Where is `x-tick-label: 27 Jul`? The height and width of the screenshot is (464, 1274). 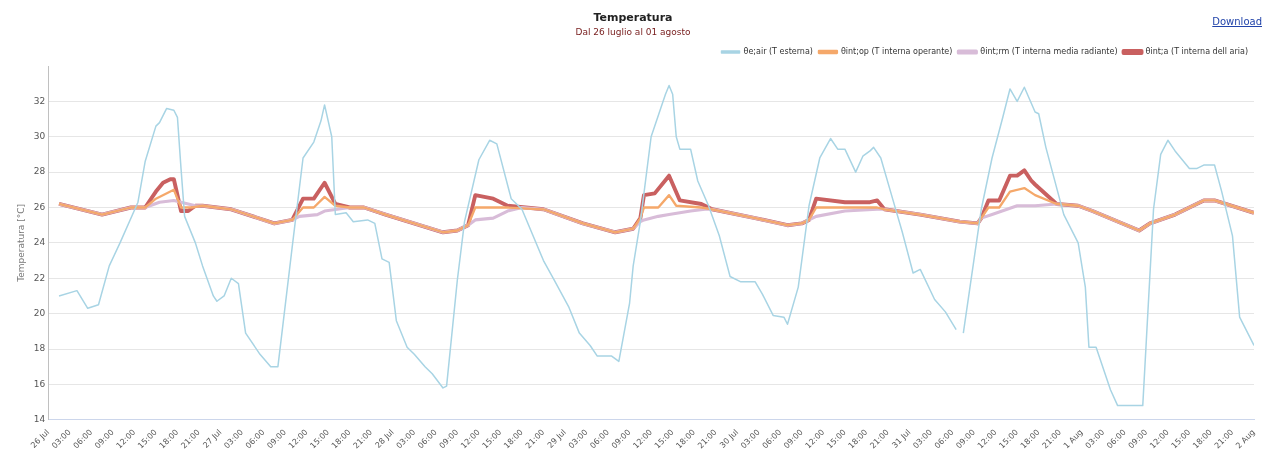 x-tick-label: 27 Jul is located at coordinates (212, 438).